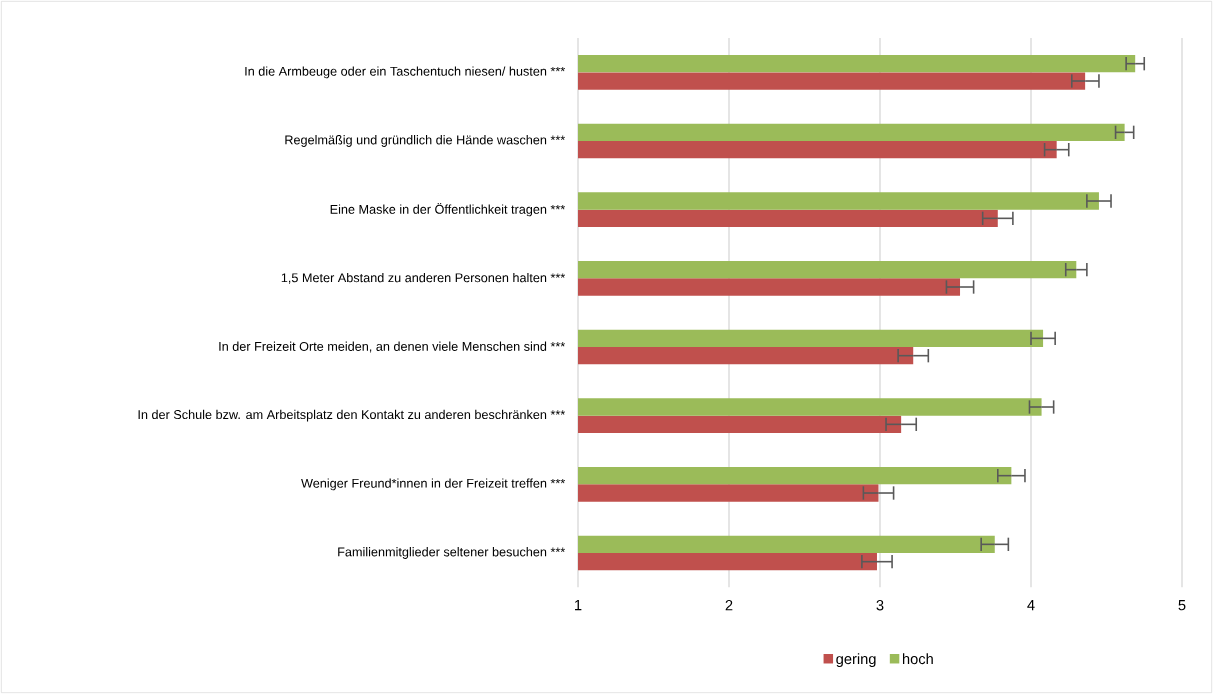  I want to click on y-tick-label: 1,5 Meter Abstand zu anderen Personen halten ***, so click(423, 278).